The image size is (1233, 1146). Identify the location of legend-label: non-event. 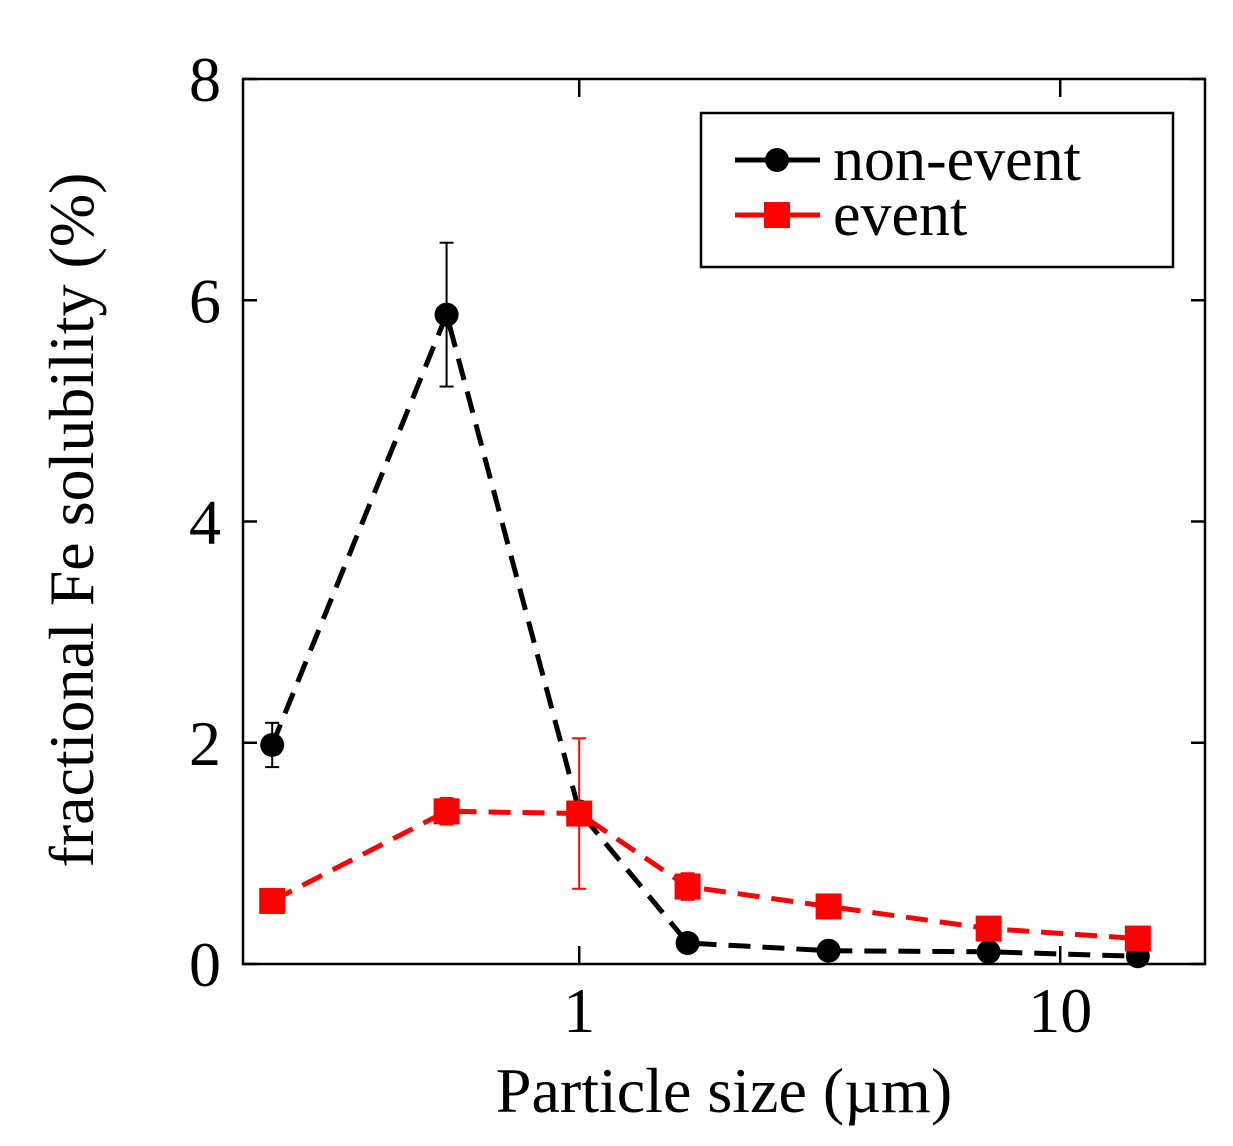
(957, 160).